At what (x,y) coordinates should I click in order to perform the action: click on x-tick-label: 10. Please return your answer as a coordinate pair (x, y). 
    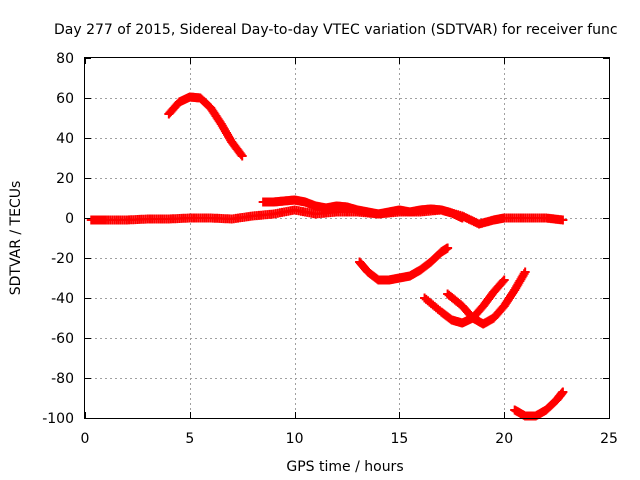
    Looking at the image, I should click on (295, 439).